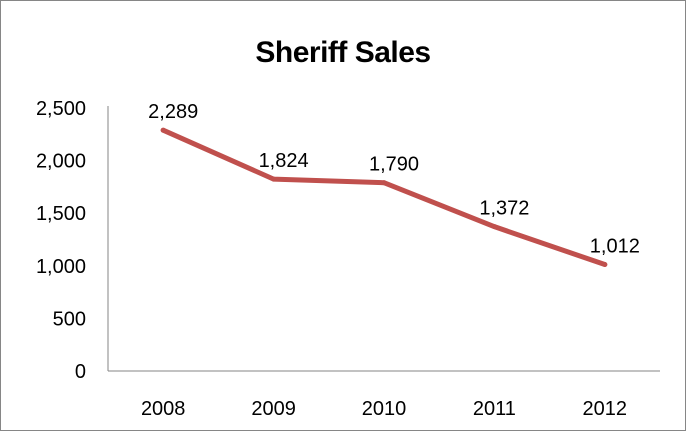 This screenshot has width=686, height=431. I want to click on x-tick-label: 2009, so click(273, 409).